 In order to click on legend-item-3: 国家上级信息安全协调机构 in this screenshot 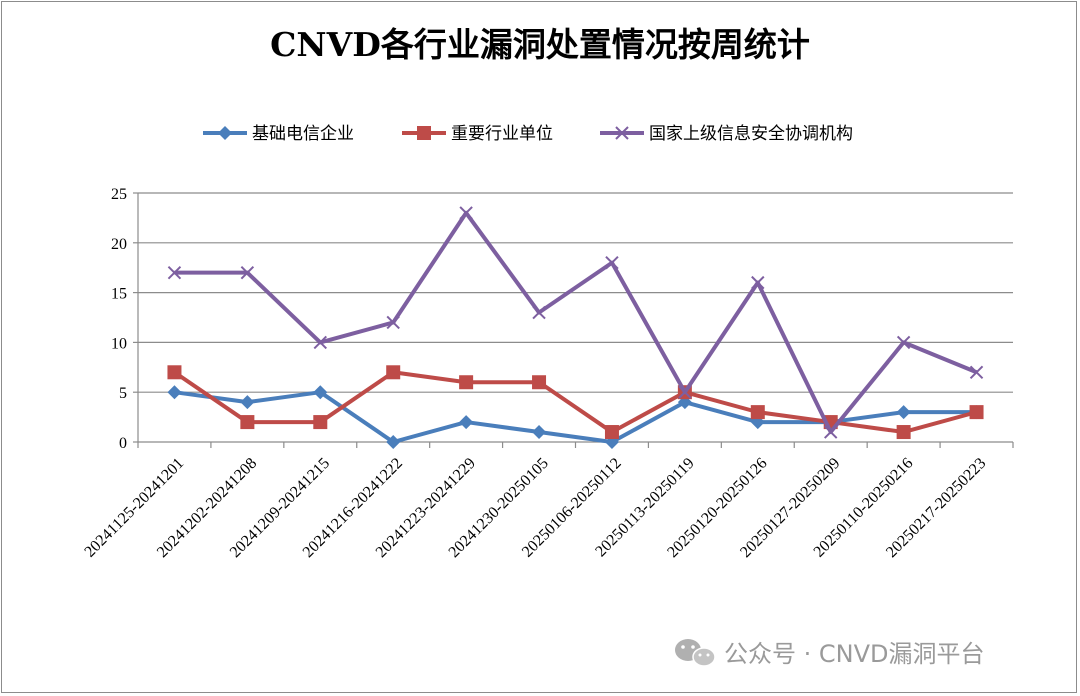, I will do `click(726, 134)`.